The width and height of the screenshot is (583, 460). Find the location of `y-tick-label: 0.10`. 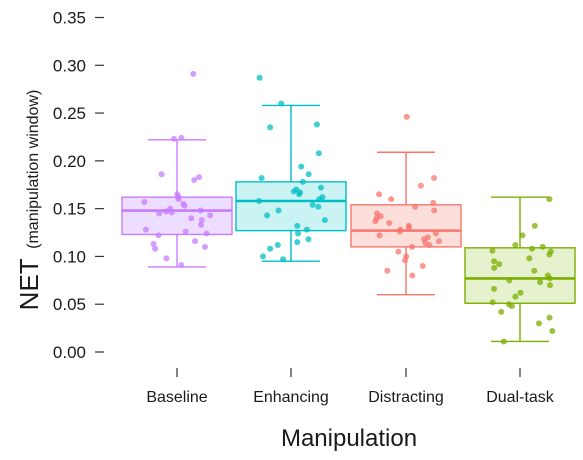

y-tick-label: 0.10 is located at coordinates (69, 256).